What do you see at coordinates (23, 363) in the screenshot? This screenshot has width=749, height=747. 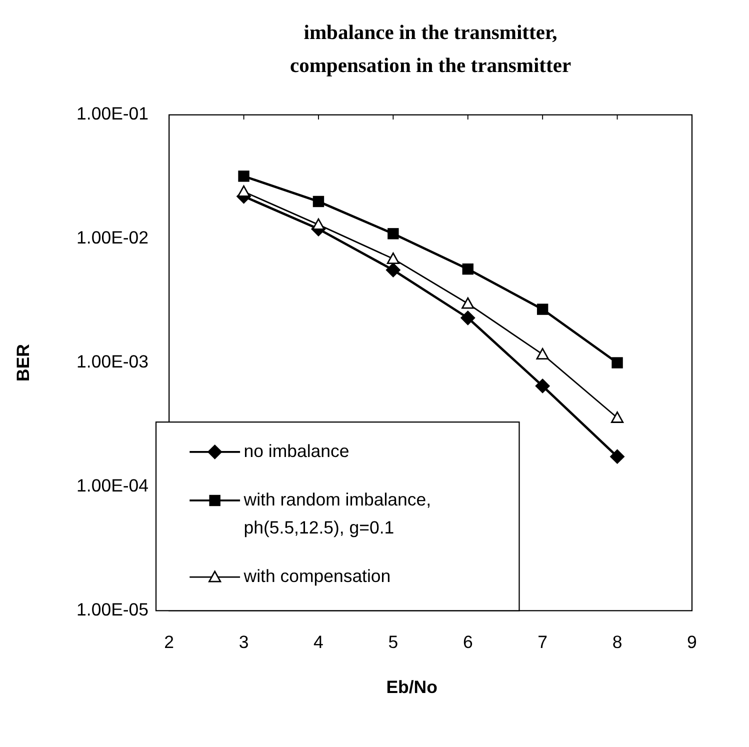 I see `y-axis-title: BER` at bounding box center [23, 363].